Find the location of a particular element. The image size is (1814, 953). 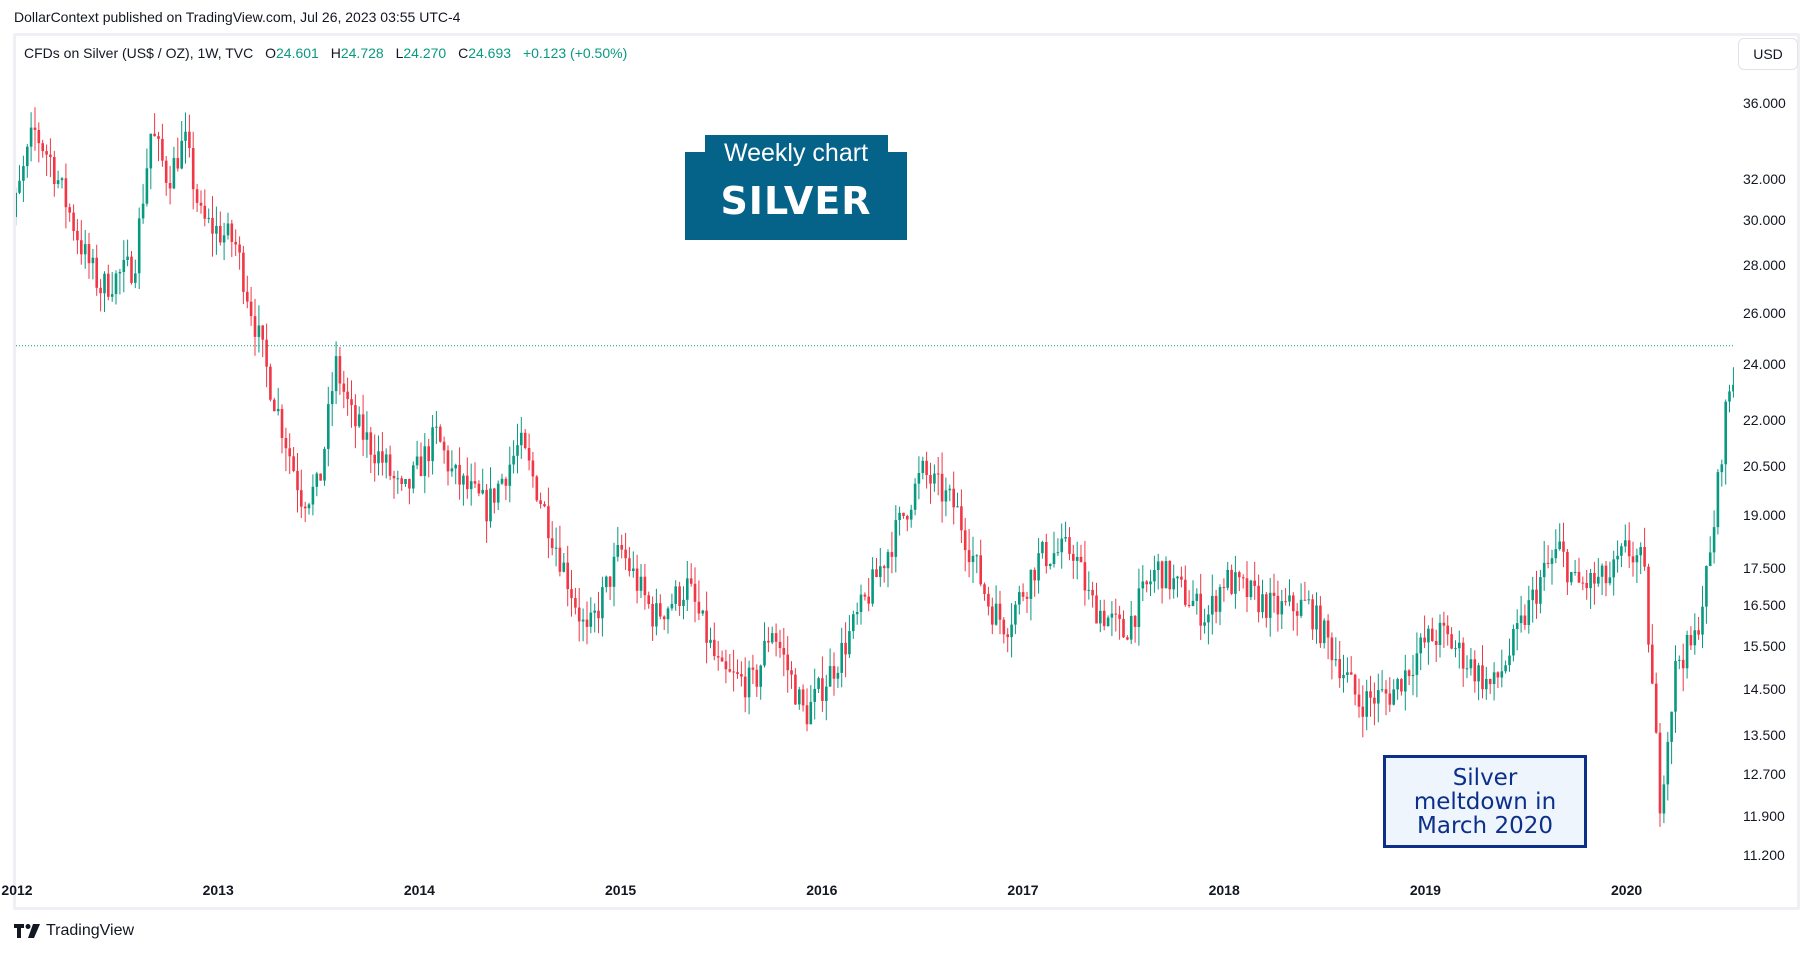

time-tick-label: 2020 is located at coordinates (1627, 890).